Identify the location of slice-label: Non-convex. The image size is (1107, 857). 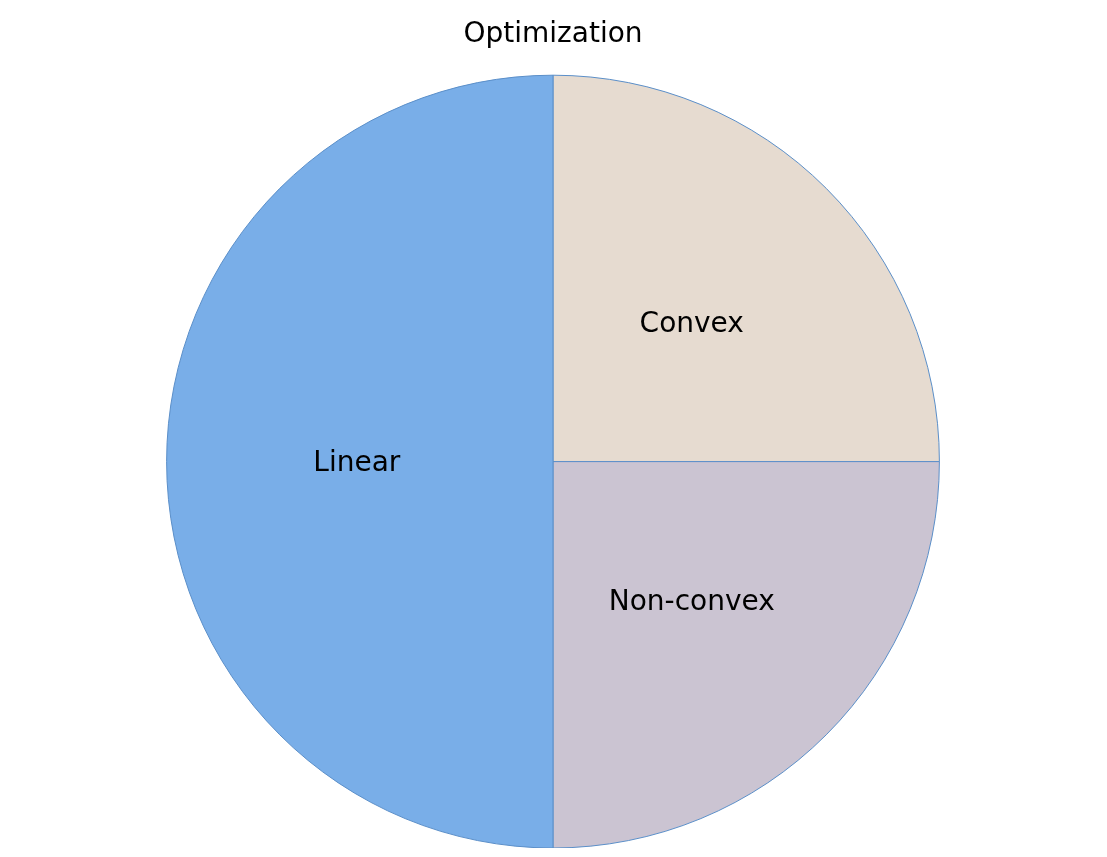
(691, 600).